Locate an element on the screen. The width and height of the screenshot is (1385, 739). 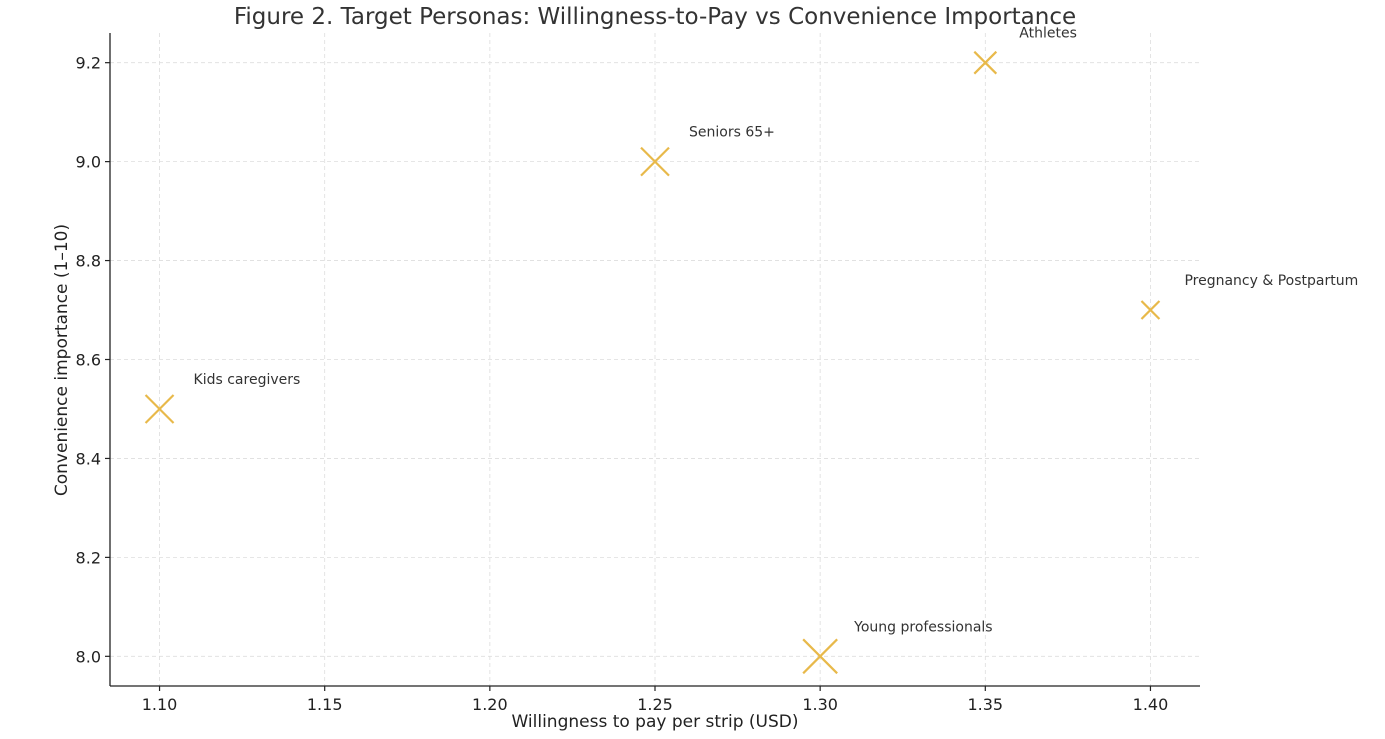
y-tick-label: 8.0 is located at coordinates (88, 656).